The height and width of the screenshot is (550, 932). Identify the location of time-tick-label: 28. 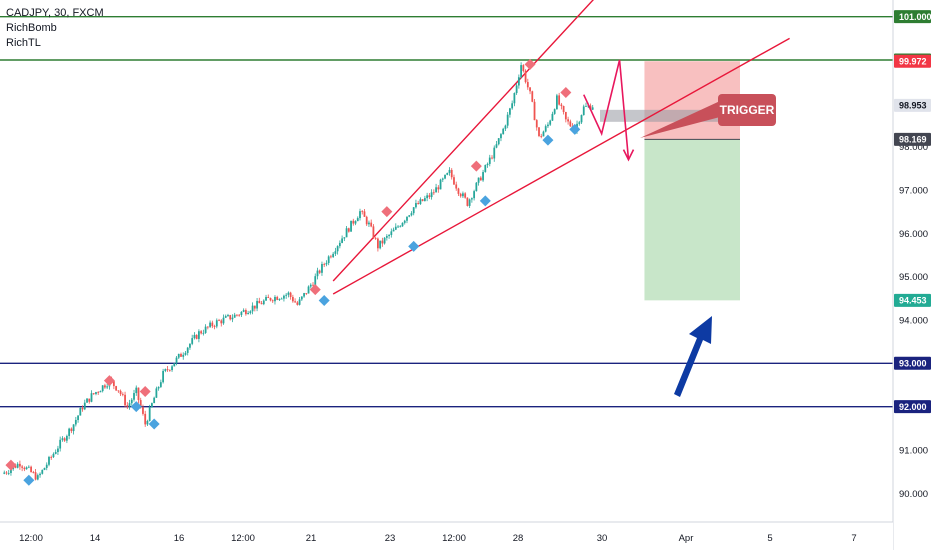
(518, 538).